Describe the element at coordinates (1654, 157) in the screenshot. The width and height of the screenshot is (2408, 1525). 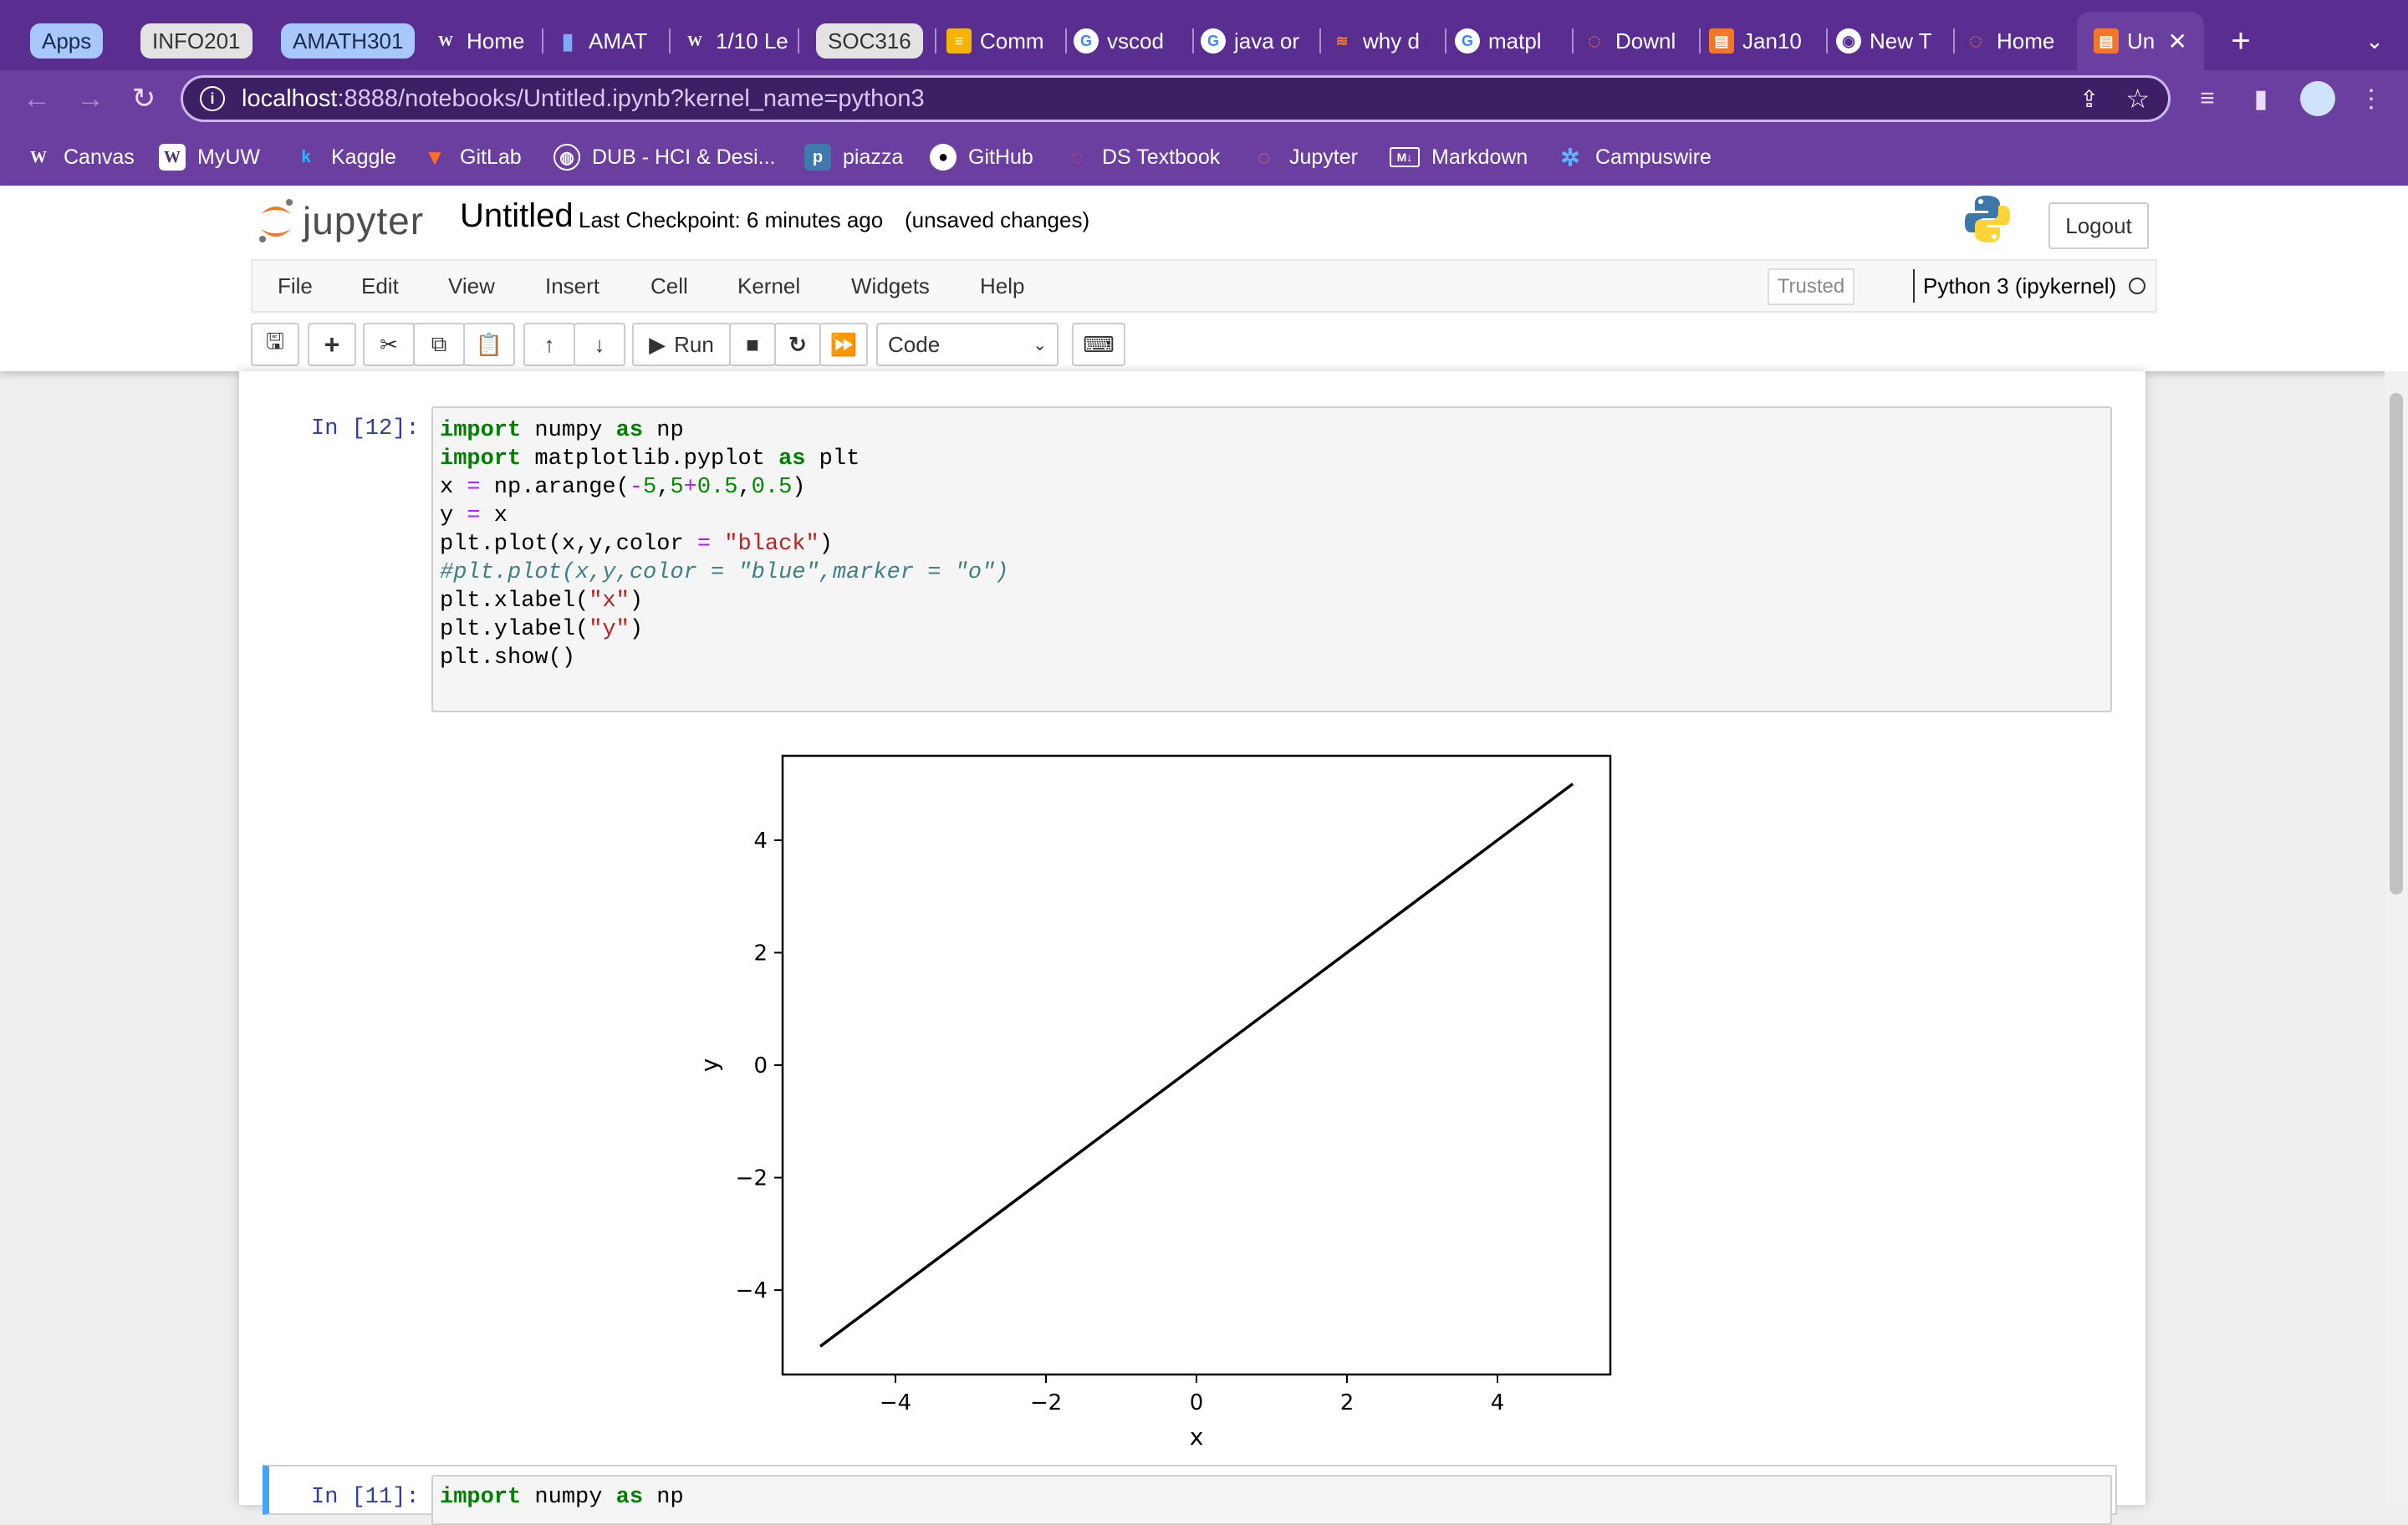
I see `bookmark-label: Campuswire` at that location.